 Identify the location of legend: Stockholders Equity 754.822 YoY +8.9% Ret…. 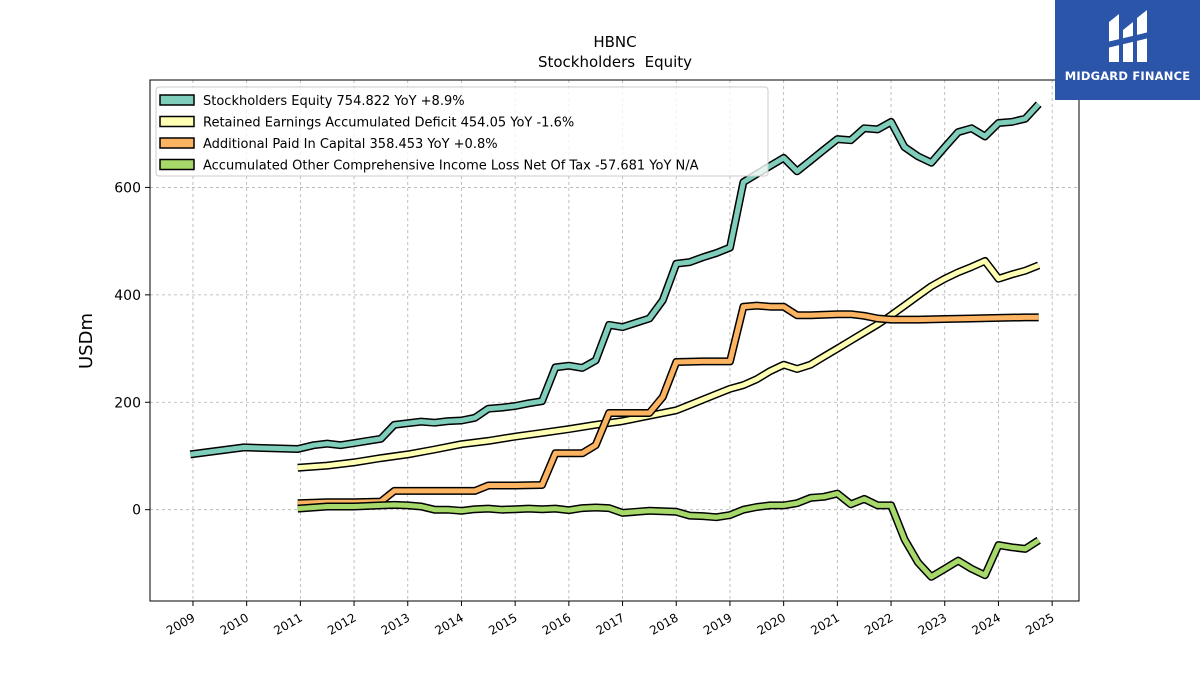
(462, 131).